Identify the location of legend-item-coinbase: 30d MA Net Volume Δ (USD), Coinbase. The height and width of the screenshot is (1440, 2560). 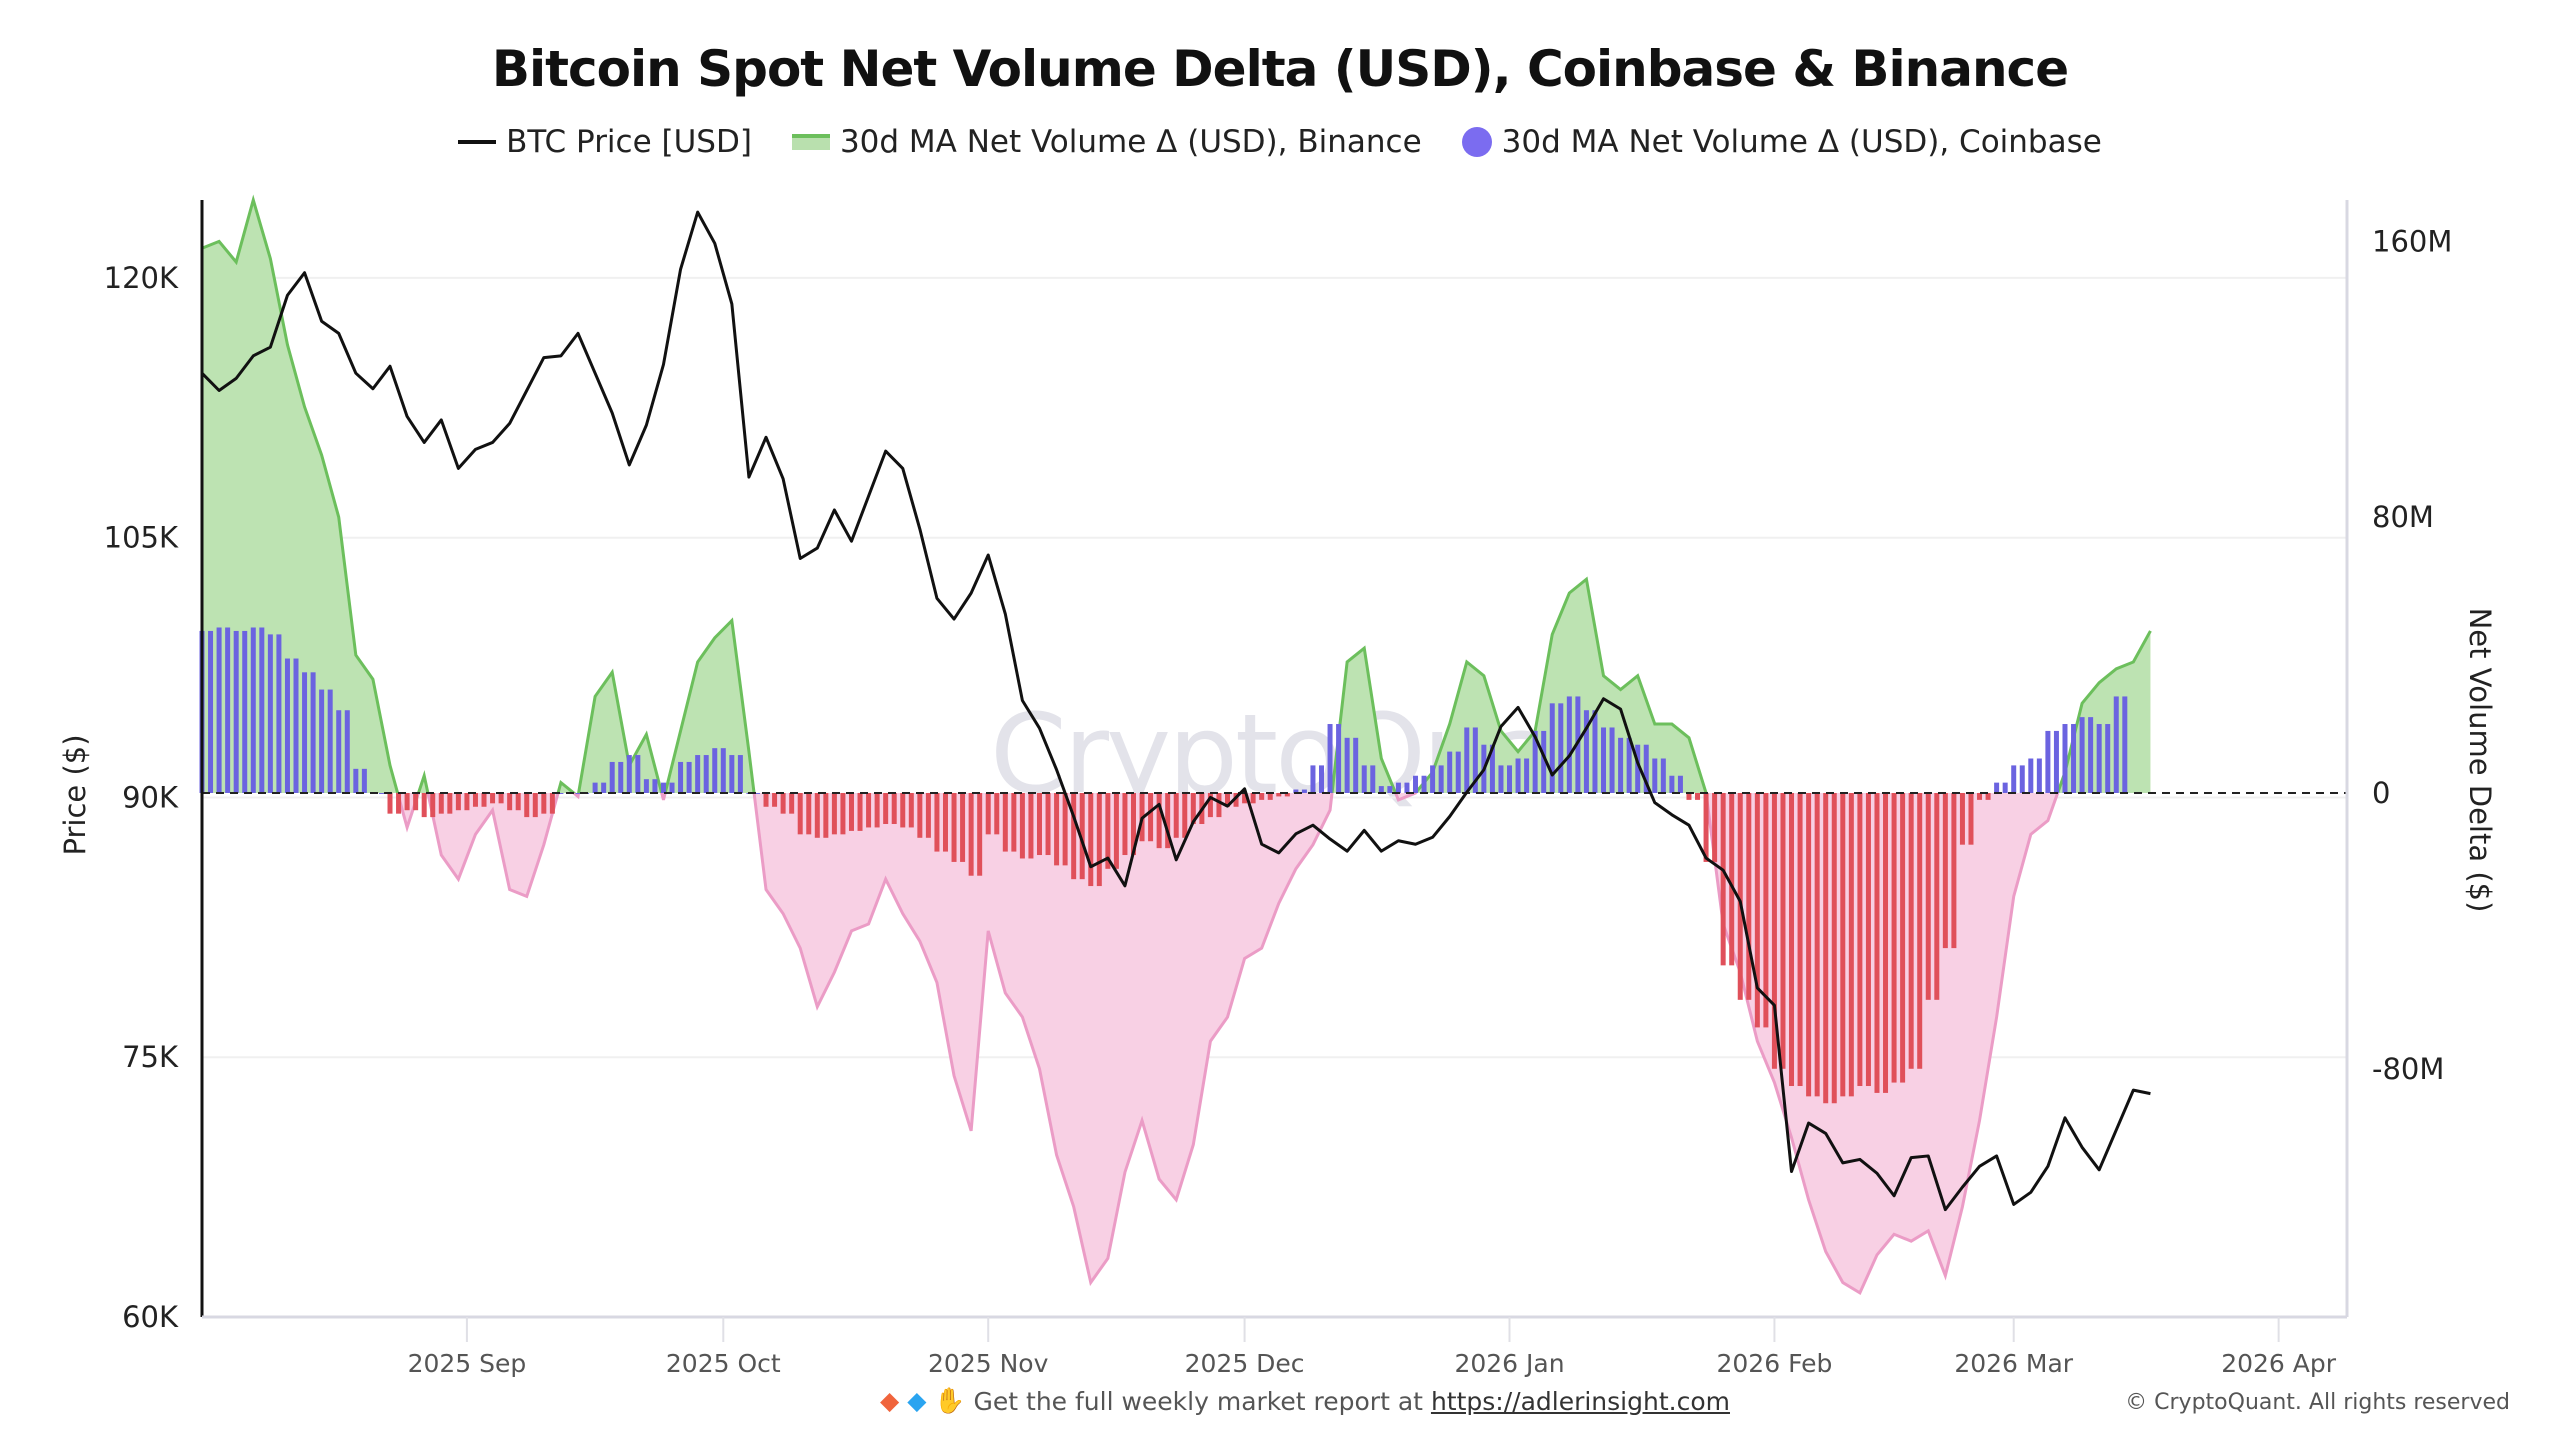
(1781, 142).